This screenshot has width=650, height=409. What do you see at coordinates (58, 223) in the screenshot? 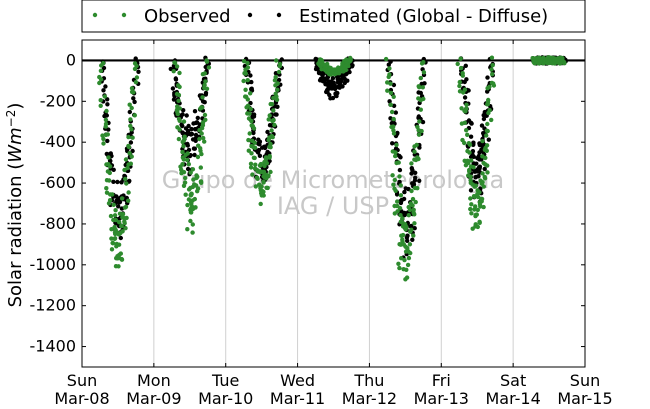
I see `y-tick-label: -800` at bounding box center [58, 223].